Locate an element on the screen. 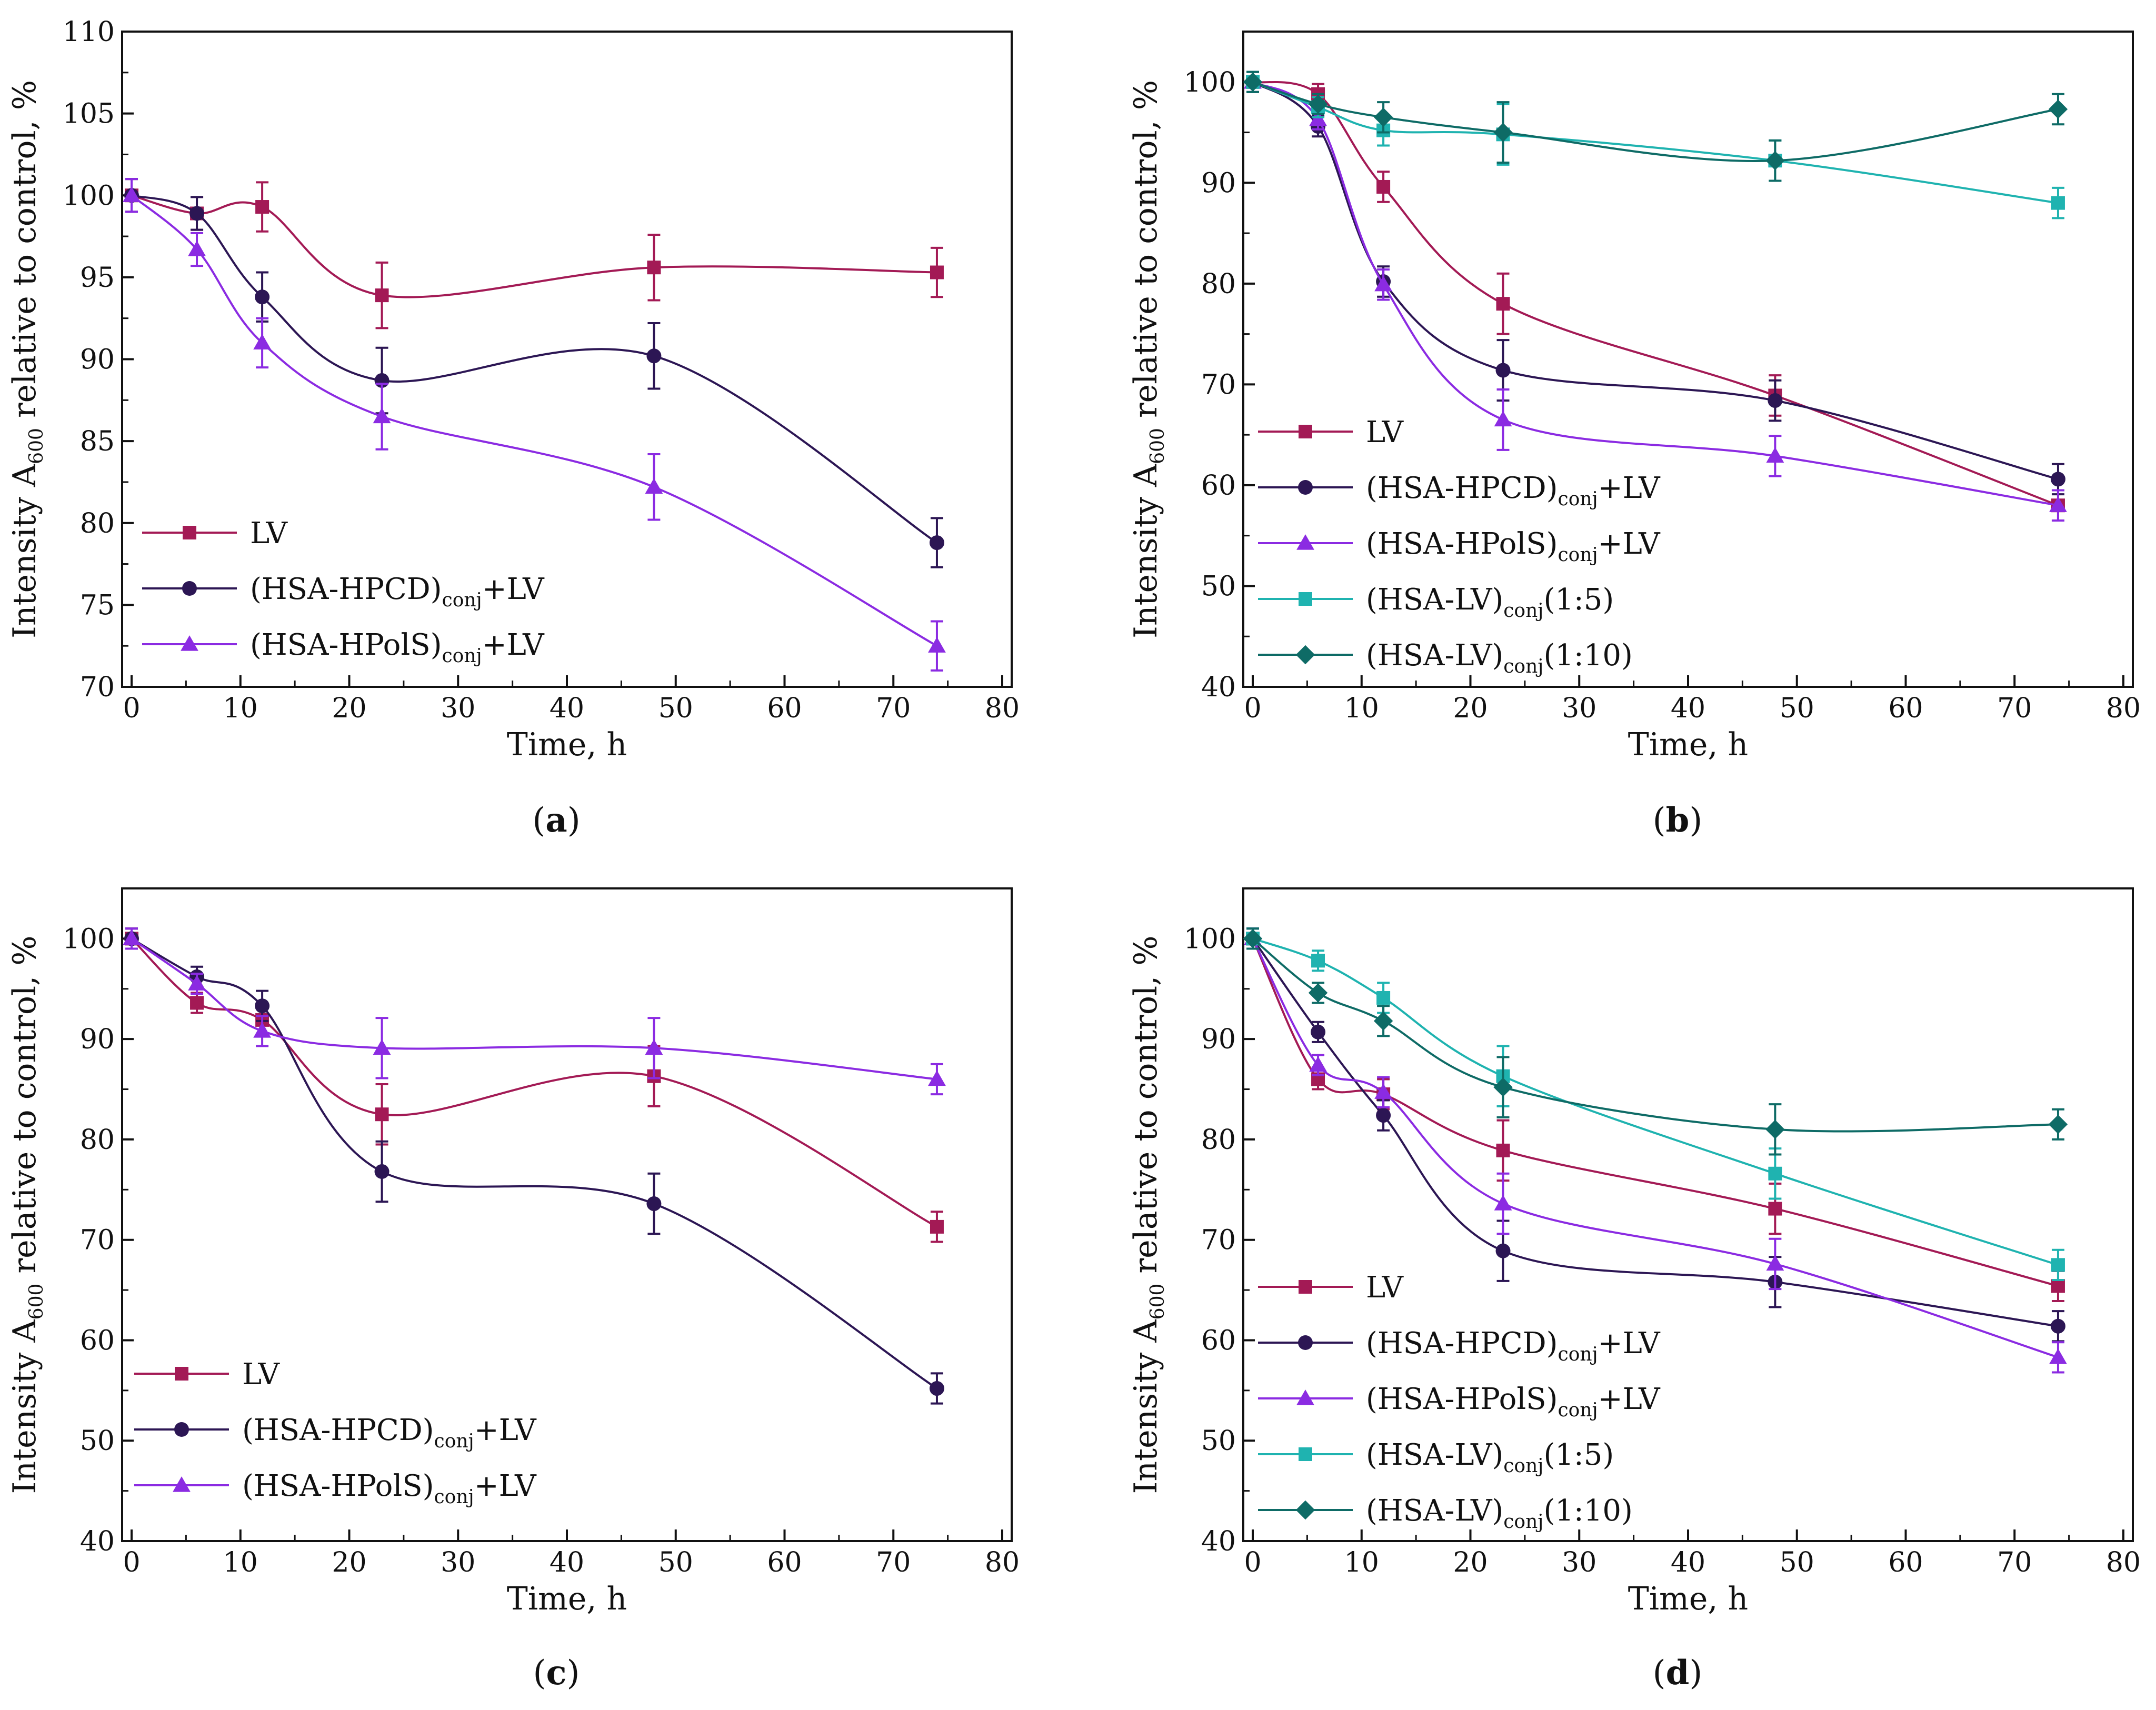 The height and width of the screenshot is (1710, 2156). series-line-lv110 is located at coordinates (1655, 121).